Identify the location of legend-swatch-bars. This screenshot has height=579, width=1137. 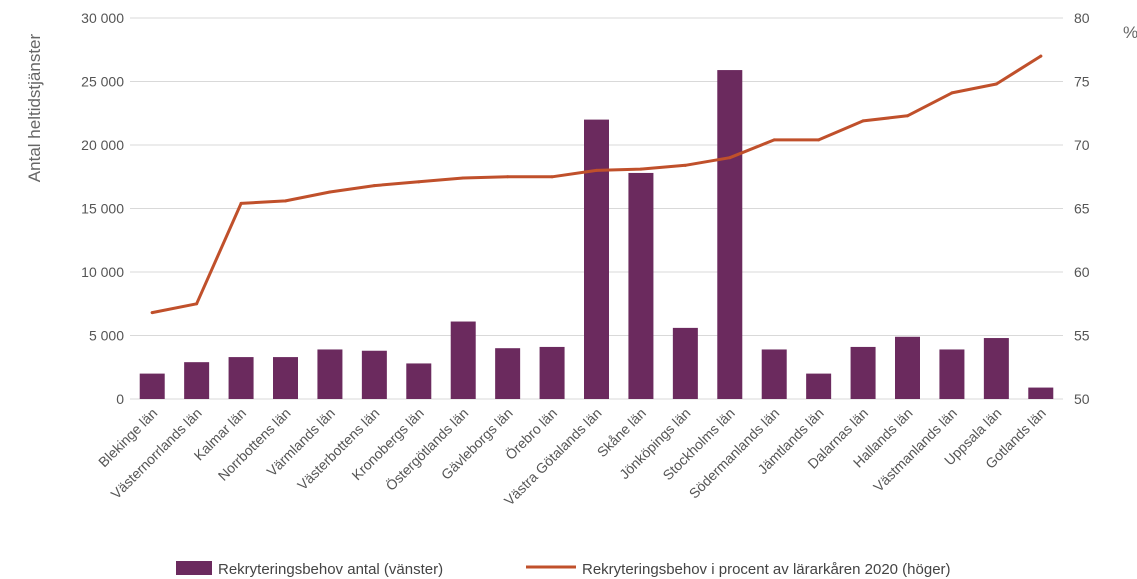
(194, 568).